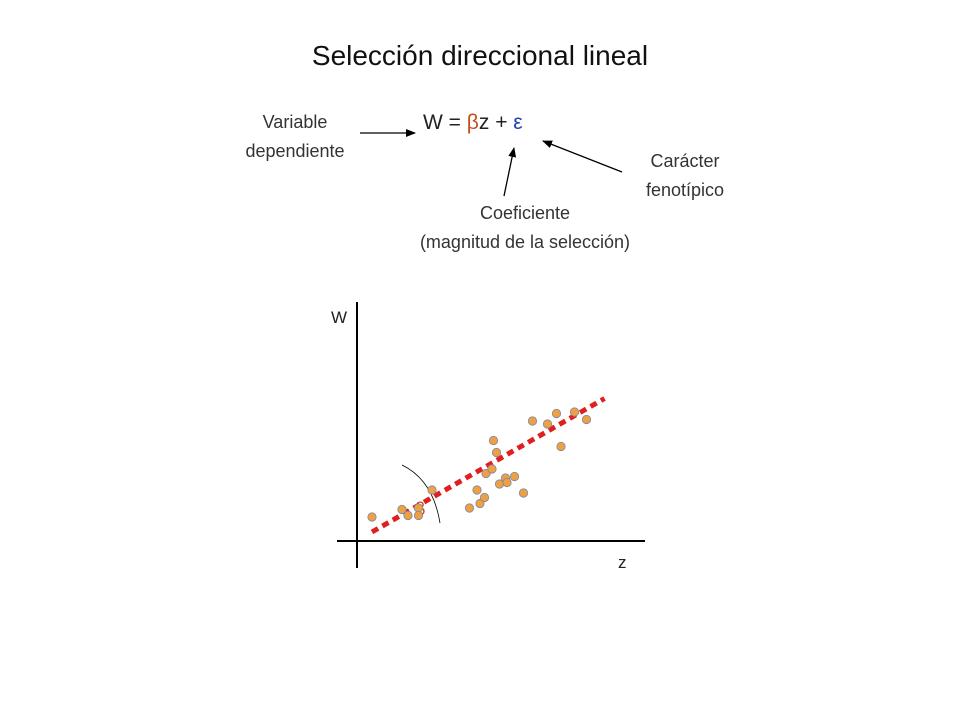 This screenshot has height=720, width=960. I want to click on phenotypic-trait-label-line2: fenotípico, so click(685, 190).